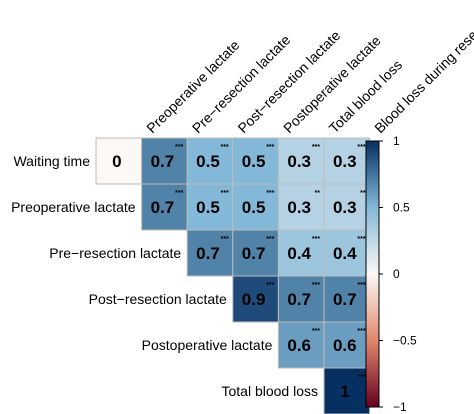 The width and height of the screenshot is (474, 414). Describe the element at coordinates (158, 299) in the screenshot. I see `row-label: Post−resection lactate` at that location.